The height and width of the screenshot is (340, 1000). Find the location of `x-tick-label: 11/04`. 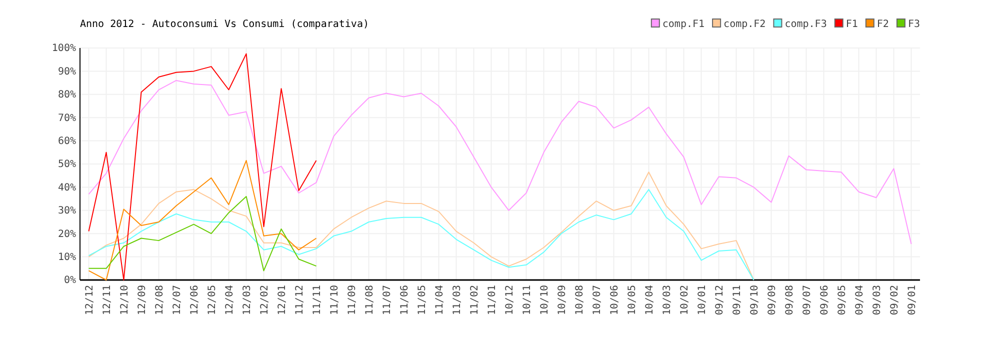

x-tick-label: 11/04 is located at coordinates (440, 300).